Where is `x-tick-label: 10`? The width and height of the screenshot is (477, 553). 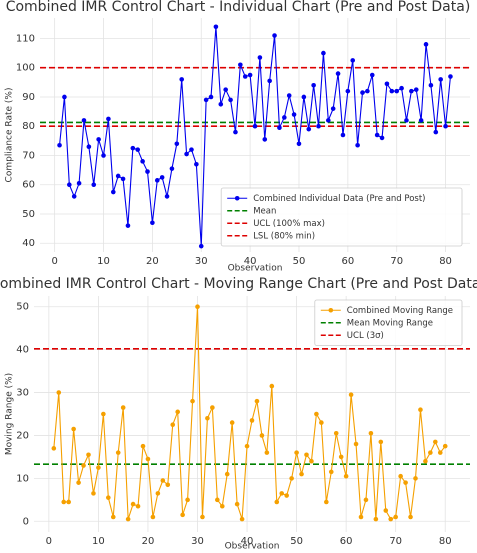 x-tick-label: 10 is located at coordinates (103, 261).